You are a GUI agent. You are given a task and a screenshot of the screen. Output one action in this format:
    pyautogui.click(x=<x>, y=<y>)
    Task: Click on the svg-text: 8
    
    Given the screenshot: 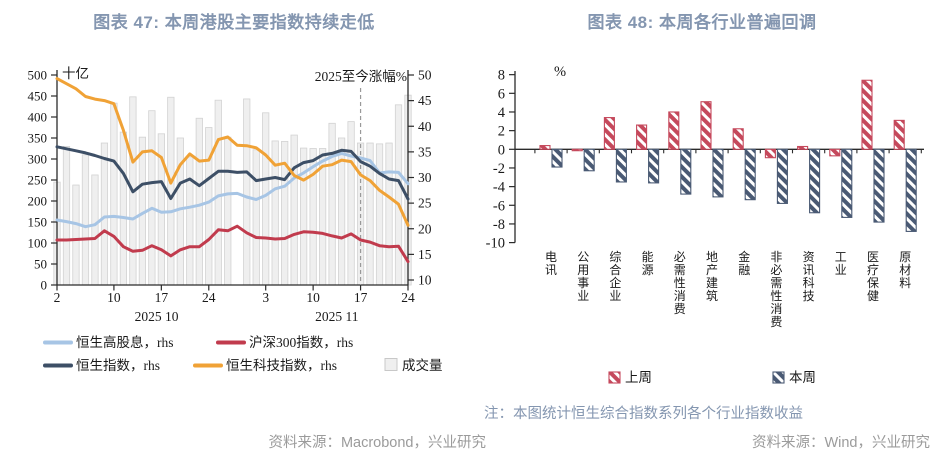 What is the action you would take?
    pyautogui.click(x=501, y=76)
    